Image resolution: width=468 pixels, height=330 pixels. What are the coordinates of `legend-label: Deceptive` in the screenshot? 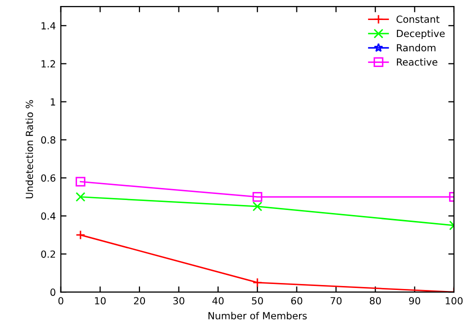 It's located at (420, 35).